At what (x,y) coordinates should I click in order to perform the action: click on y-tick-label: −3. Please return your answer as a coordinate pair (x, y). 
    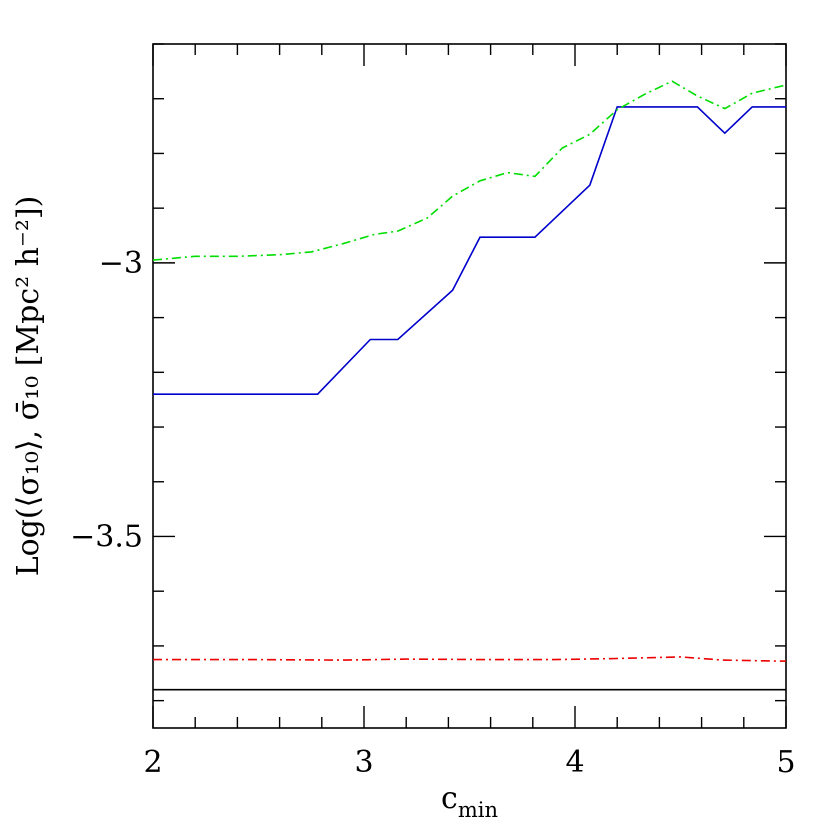
    Looking at the image, I should click on (121, 263).